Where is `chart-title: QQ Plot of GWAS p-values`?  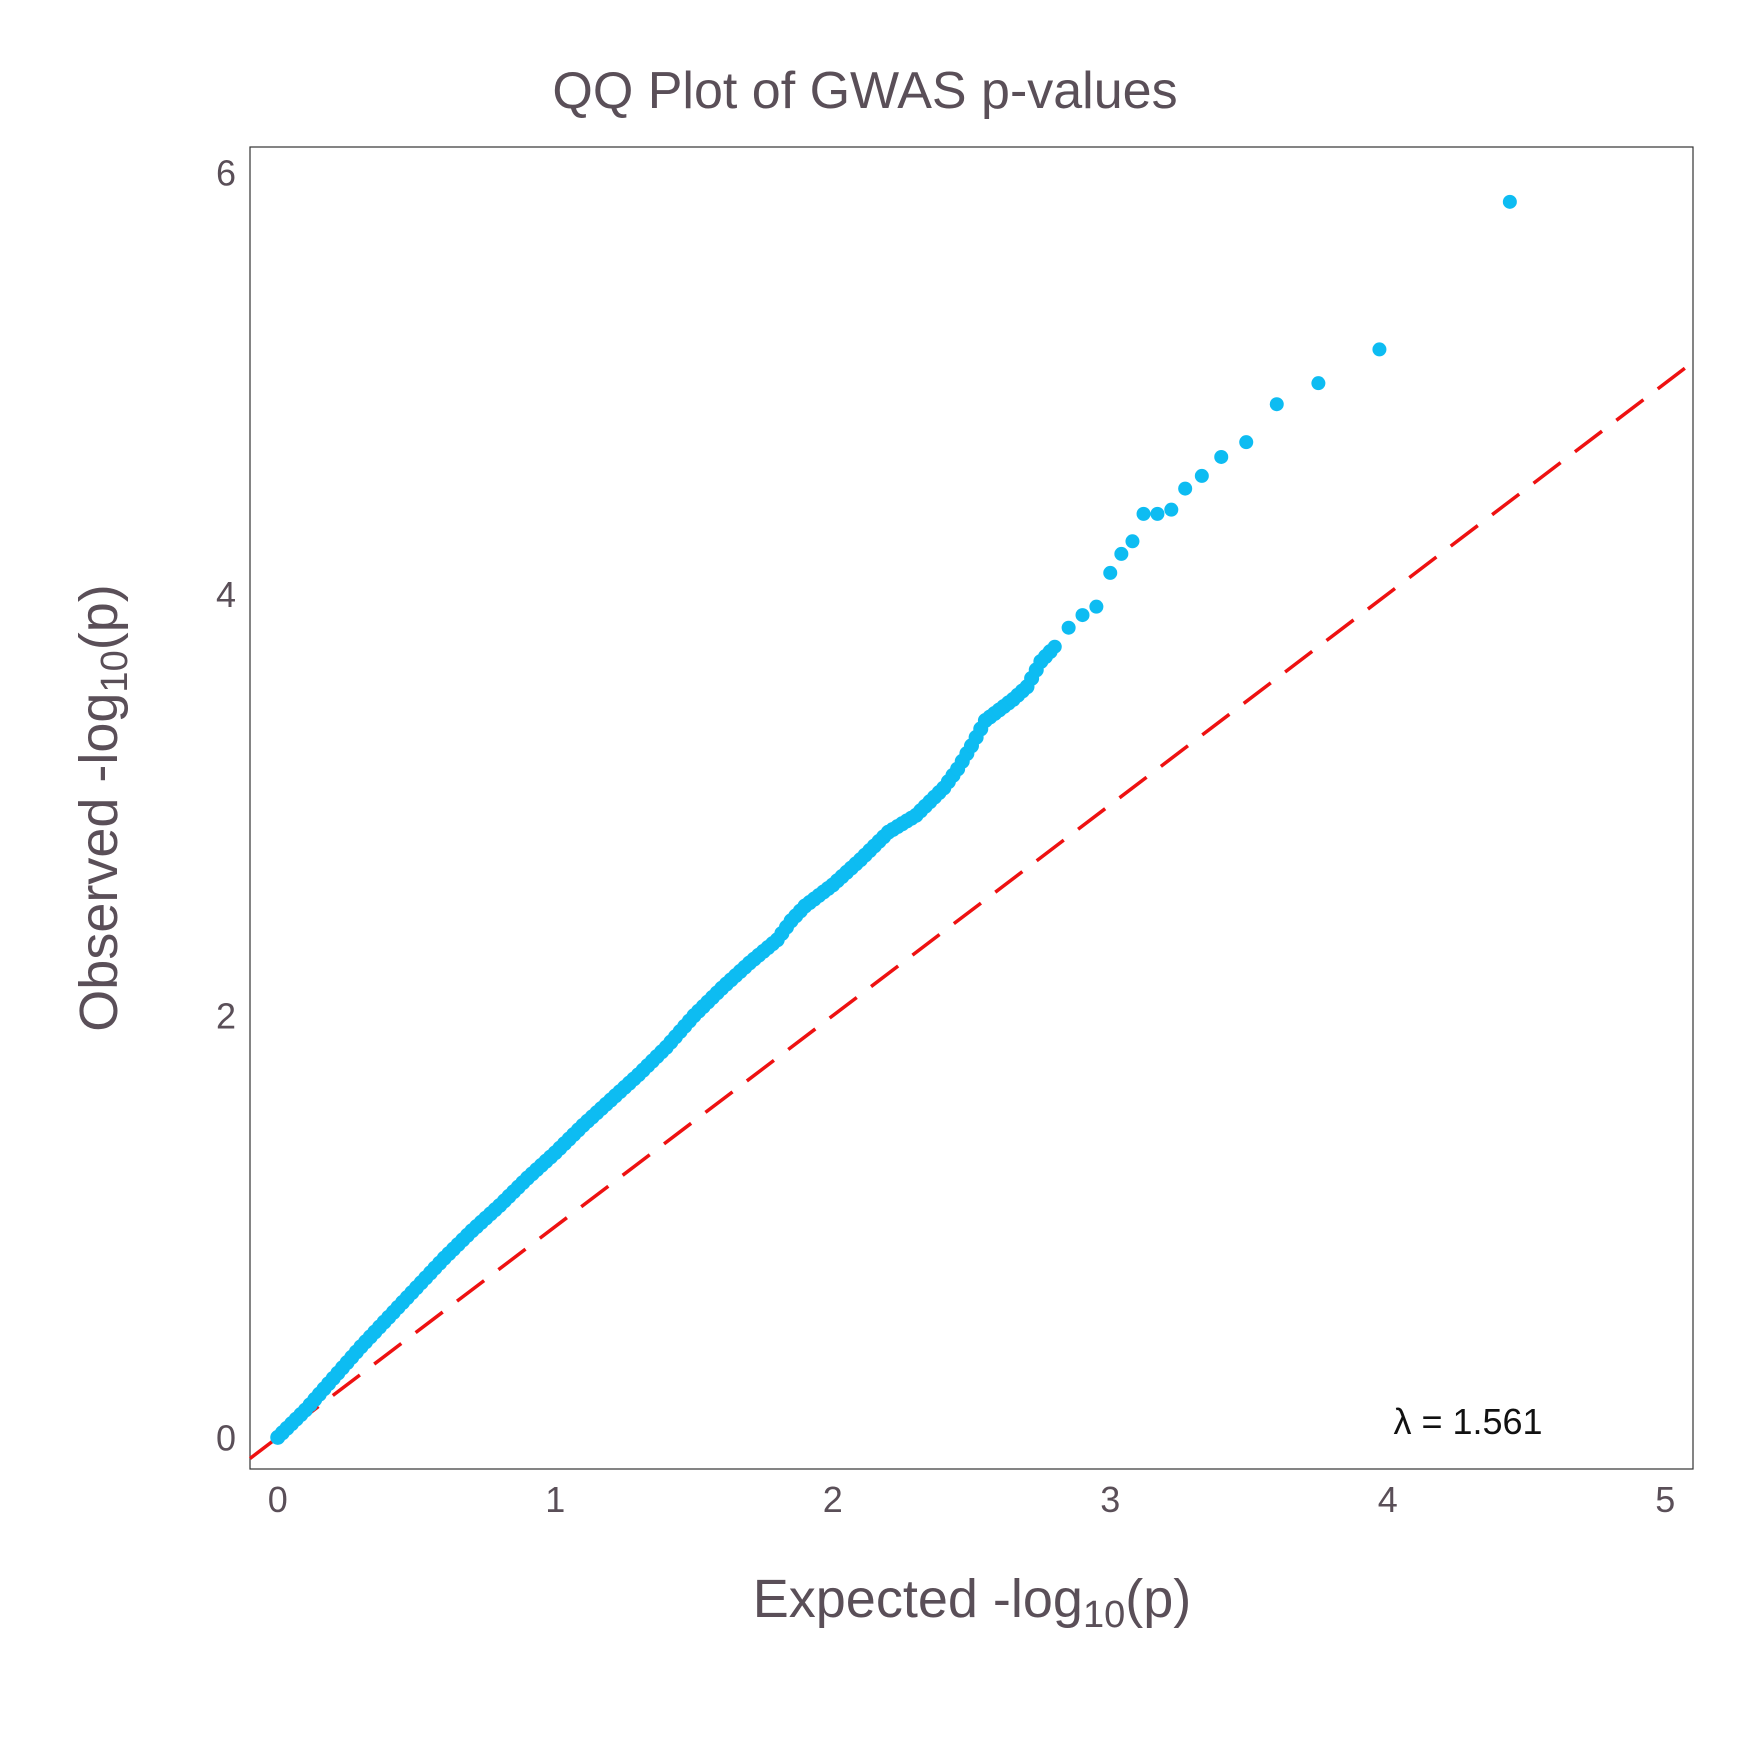 chart-title: QQ Plot of GWAS p-values is located at coordinates (864, 91).